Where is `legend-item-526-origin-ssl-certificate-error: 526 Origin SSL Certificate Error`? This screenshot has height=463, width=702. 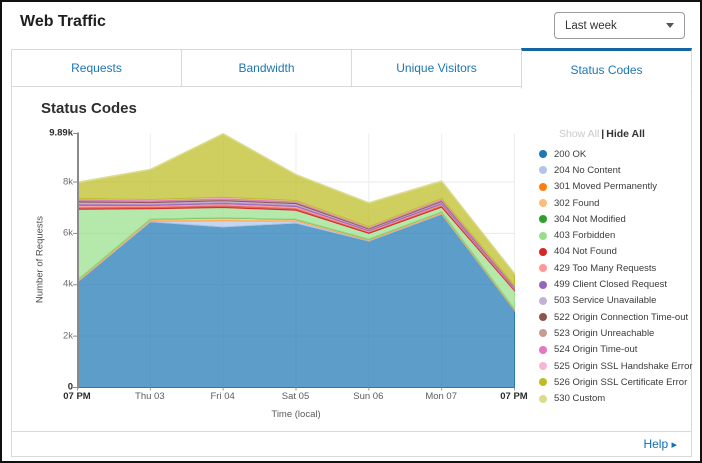 legend-item-526-origin-ssl-certificate-error: 526 Origin SSL Certificate Error is located at coordinates (614, 382).